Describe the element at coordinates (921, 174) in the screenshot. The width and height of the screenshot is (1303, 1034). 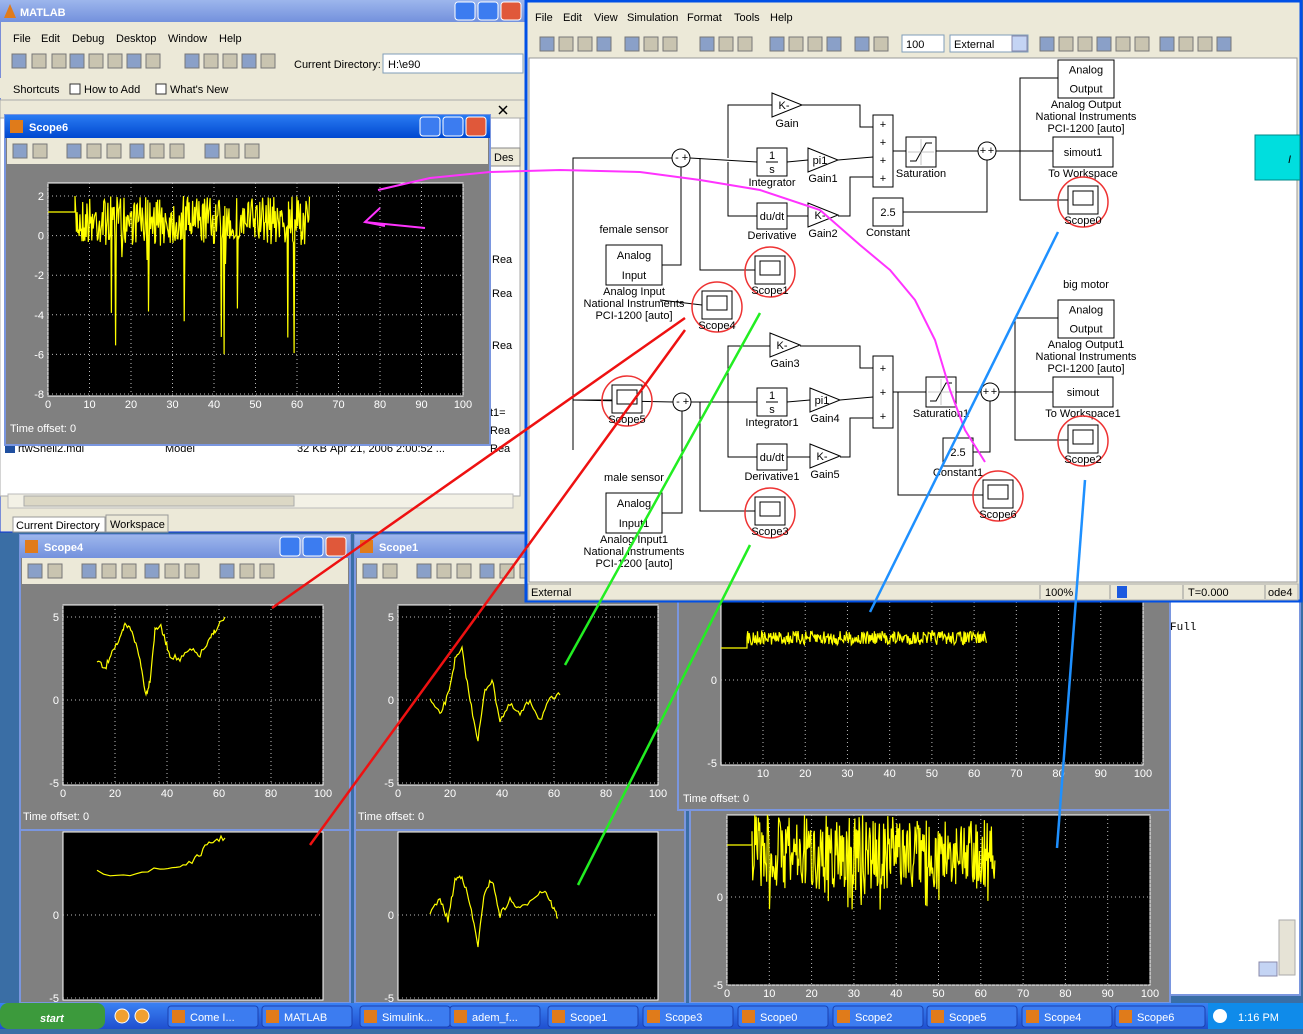
I see `block-caption: Saturation` at that location.